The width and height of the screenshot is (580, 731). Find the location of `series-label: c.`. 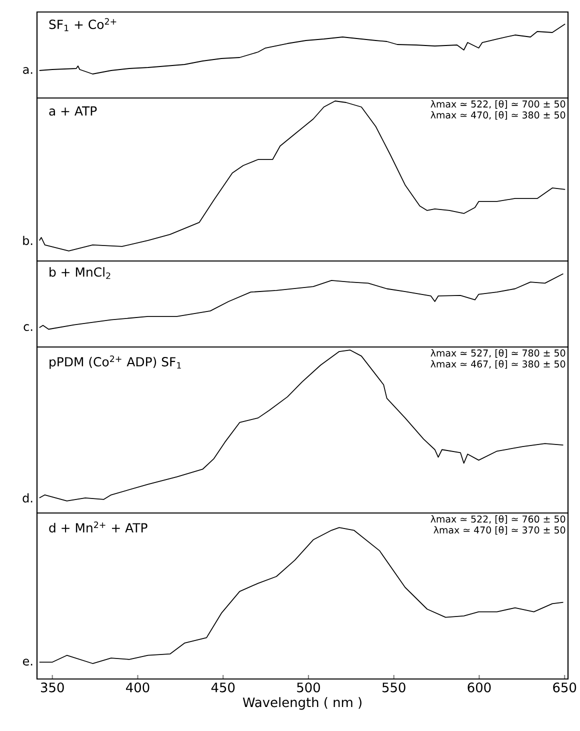

series-label: c. is located at coordinates (28, 328).